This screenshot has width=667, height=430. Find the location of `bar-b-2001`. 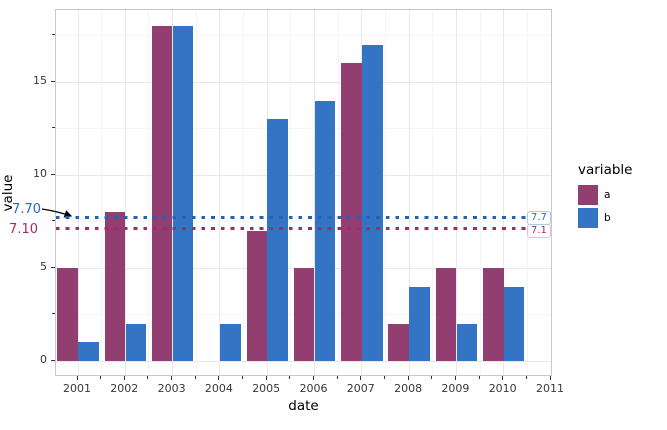

bar-b-2001 is located at coordinates (88, 351).